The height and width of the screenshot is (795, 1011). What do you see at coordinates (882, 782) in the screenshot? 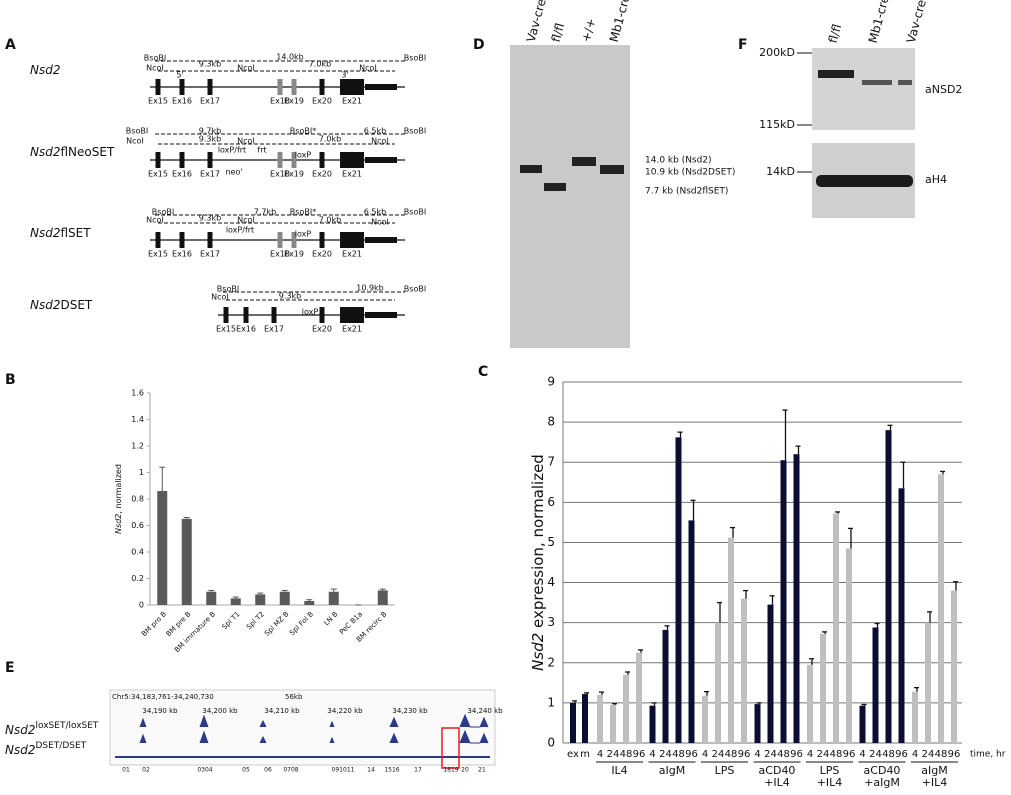
I see `group-label: +aIgM` at bounding box center [882, 782].